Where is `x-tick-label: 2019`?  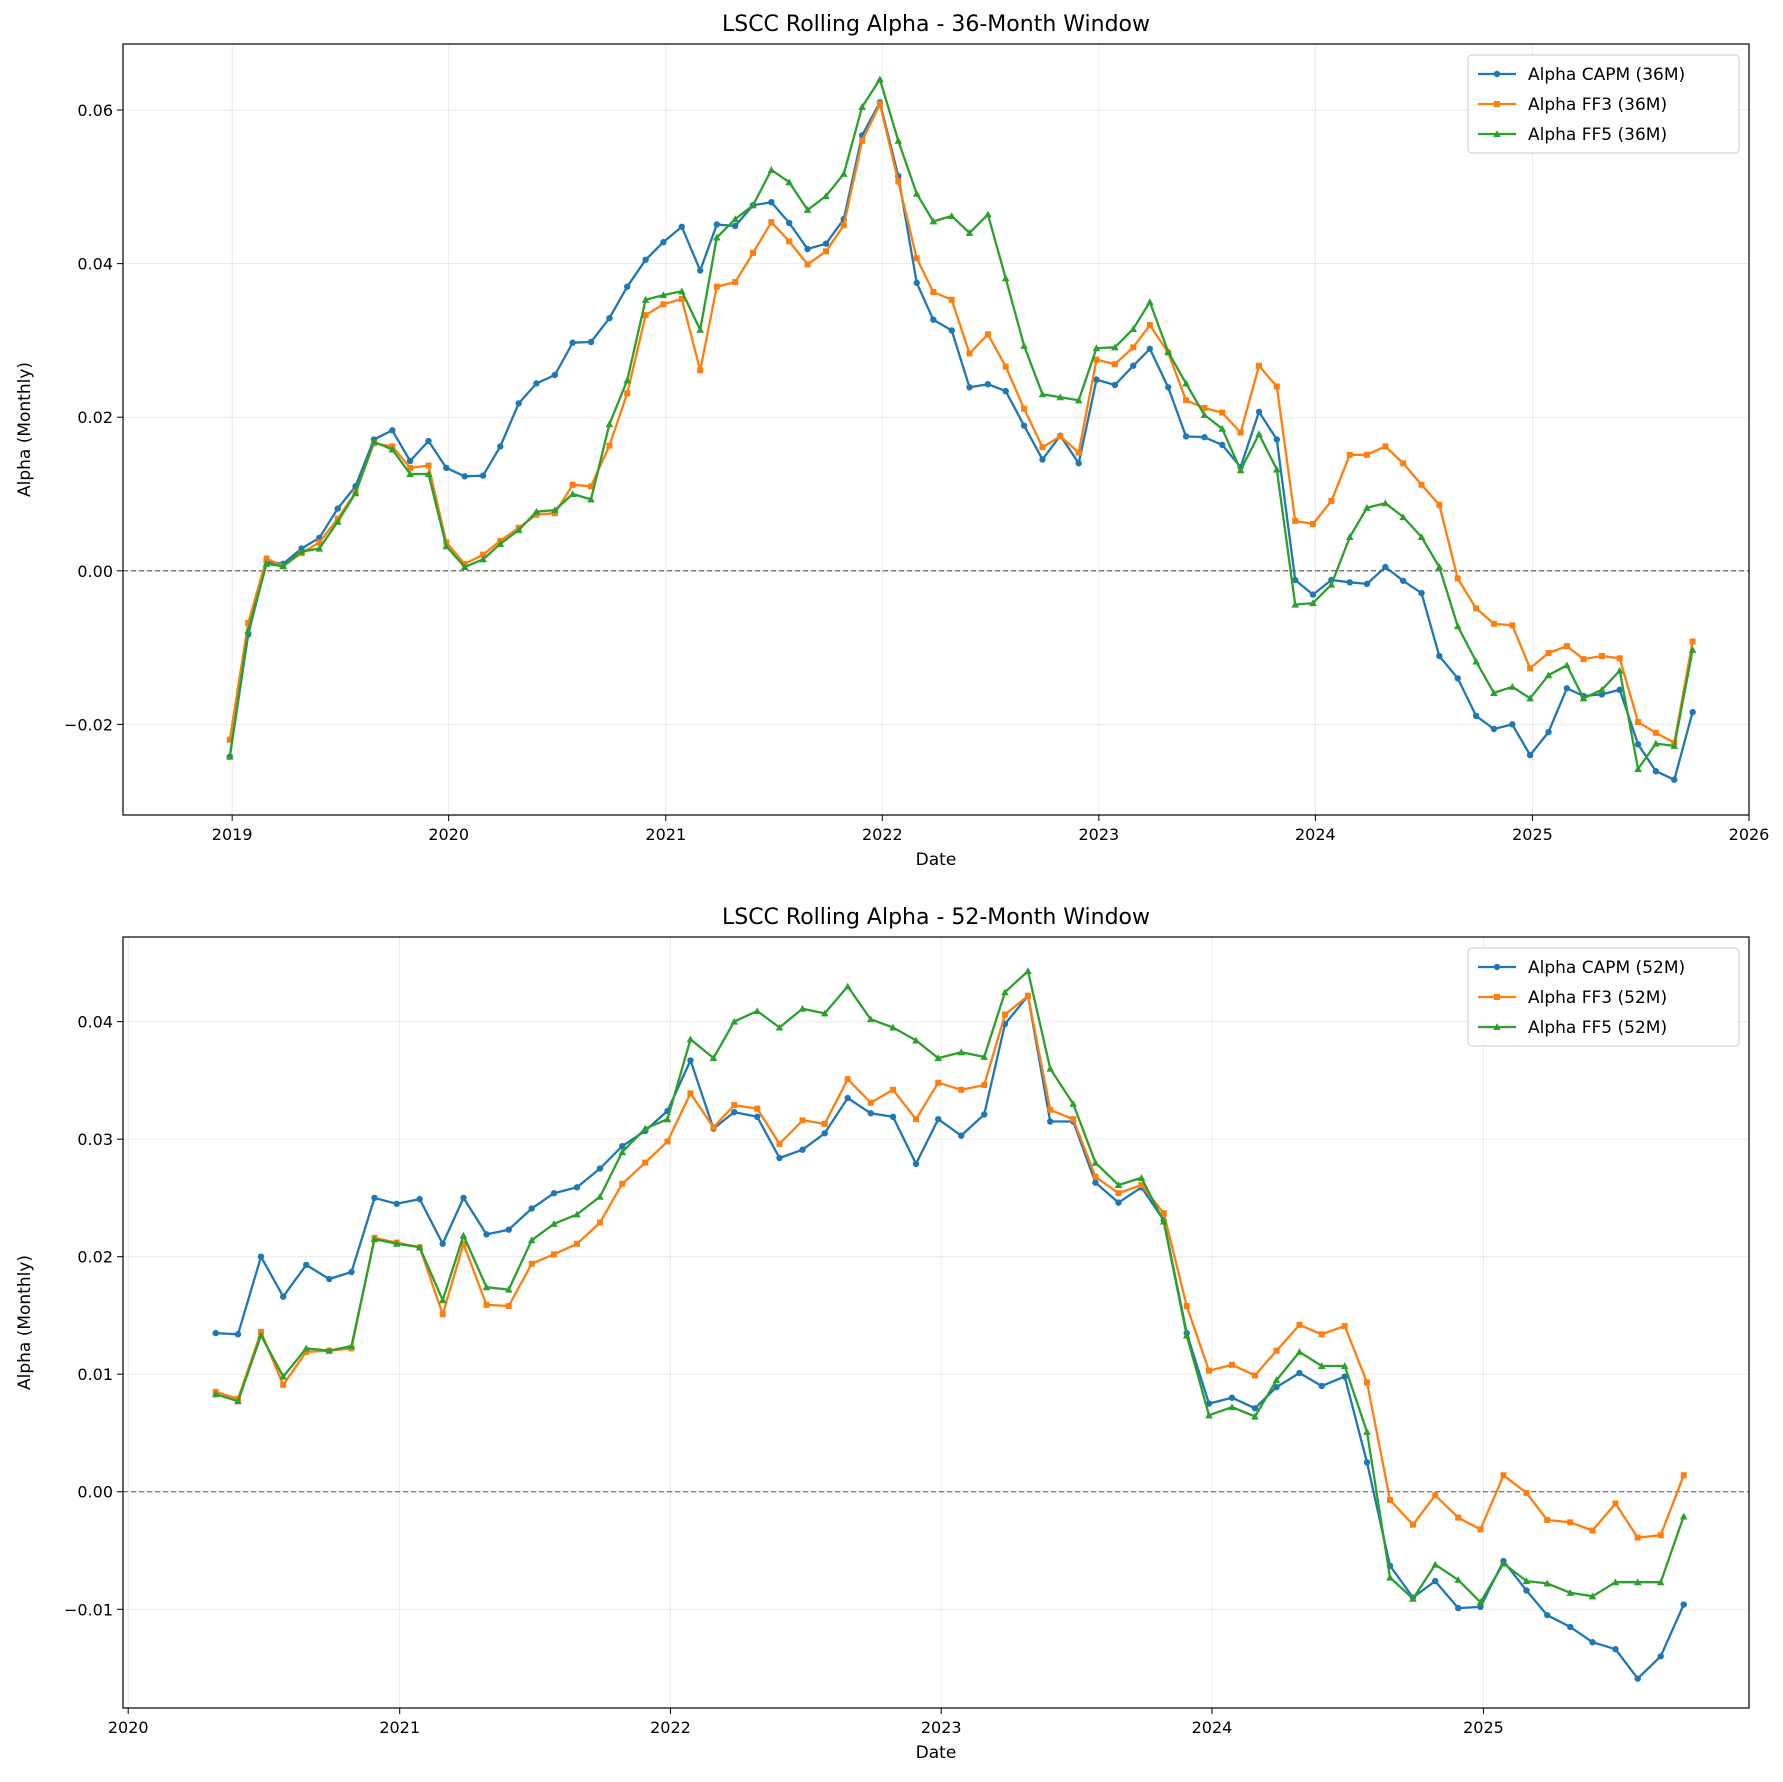
x-tick-label: 2019 is located at coordinates (232, 834).